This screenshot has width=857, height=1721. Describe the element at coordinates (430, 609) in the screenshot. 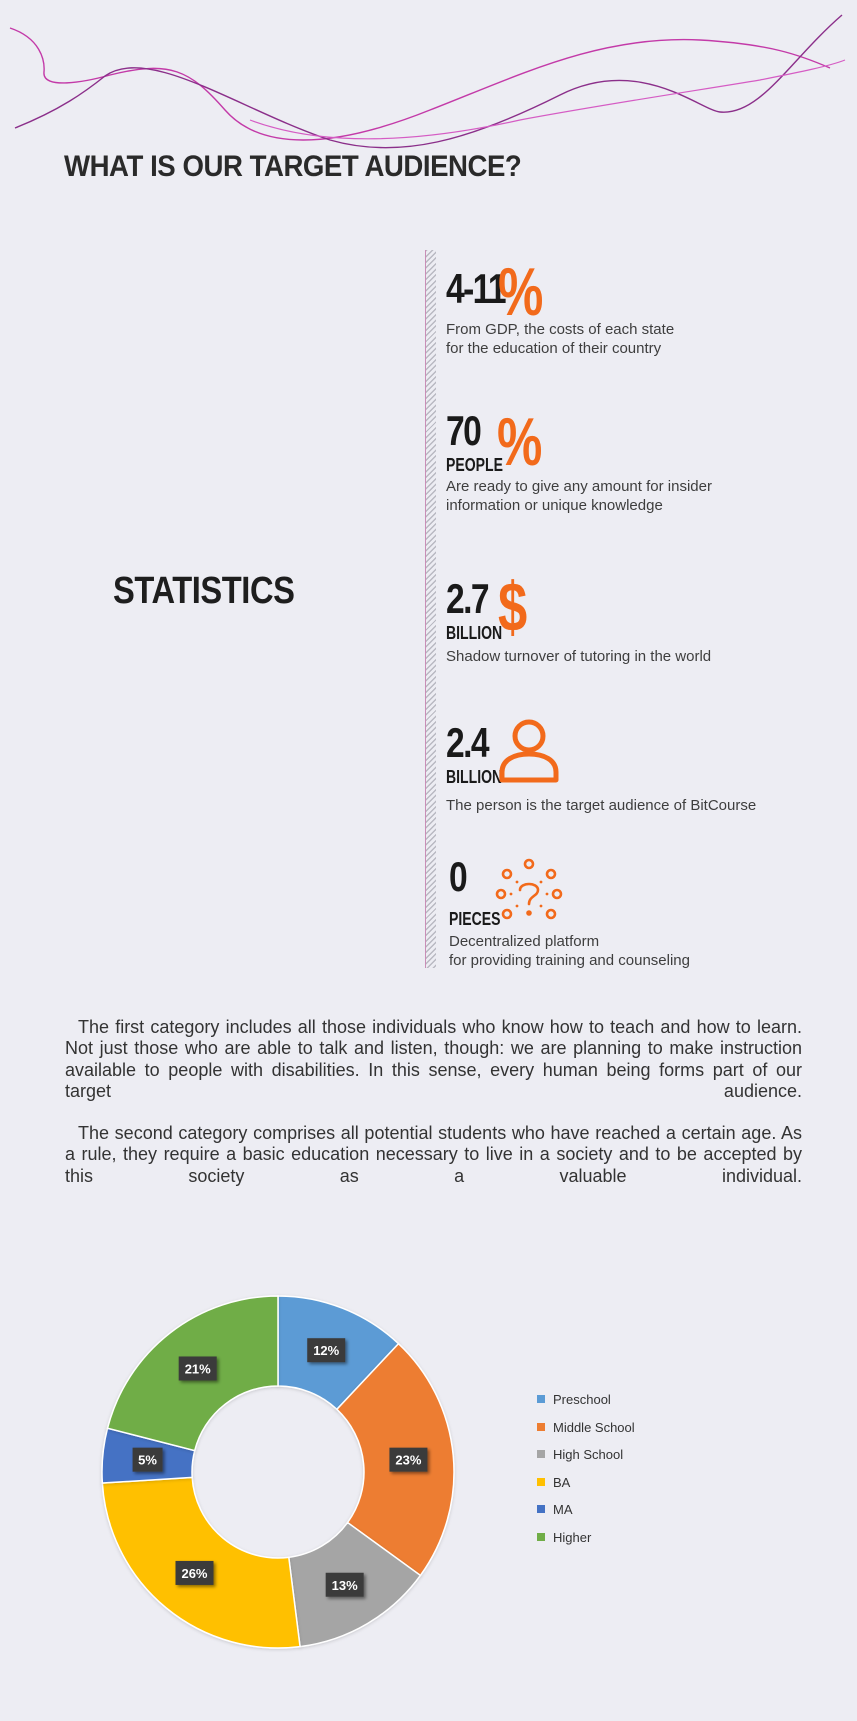

I see `statistics-divider` at that location.